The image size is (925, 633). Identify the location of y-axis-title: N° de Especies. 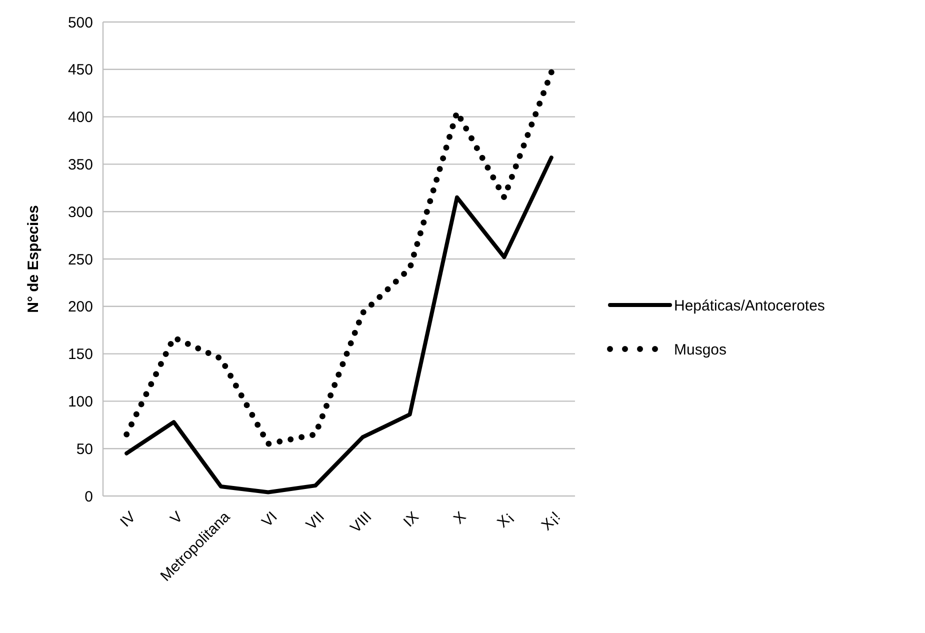
(33, 259).